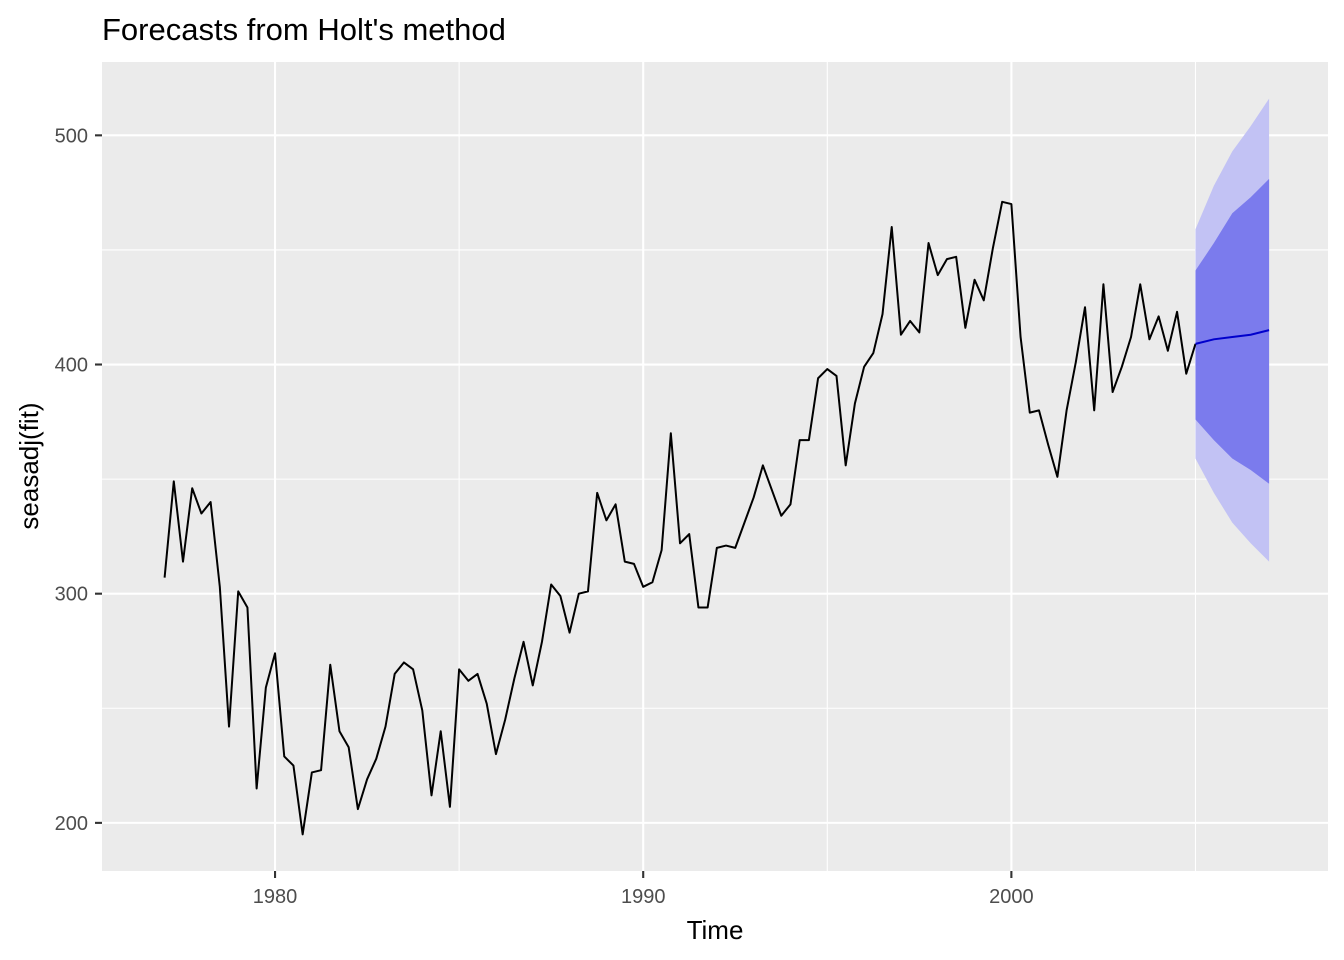  I want to click on x-tick-label: 2000, so click(1011, 897).